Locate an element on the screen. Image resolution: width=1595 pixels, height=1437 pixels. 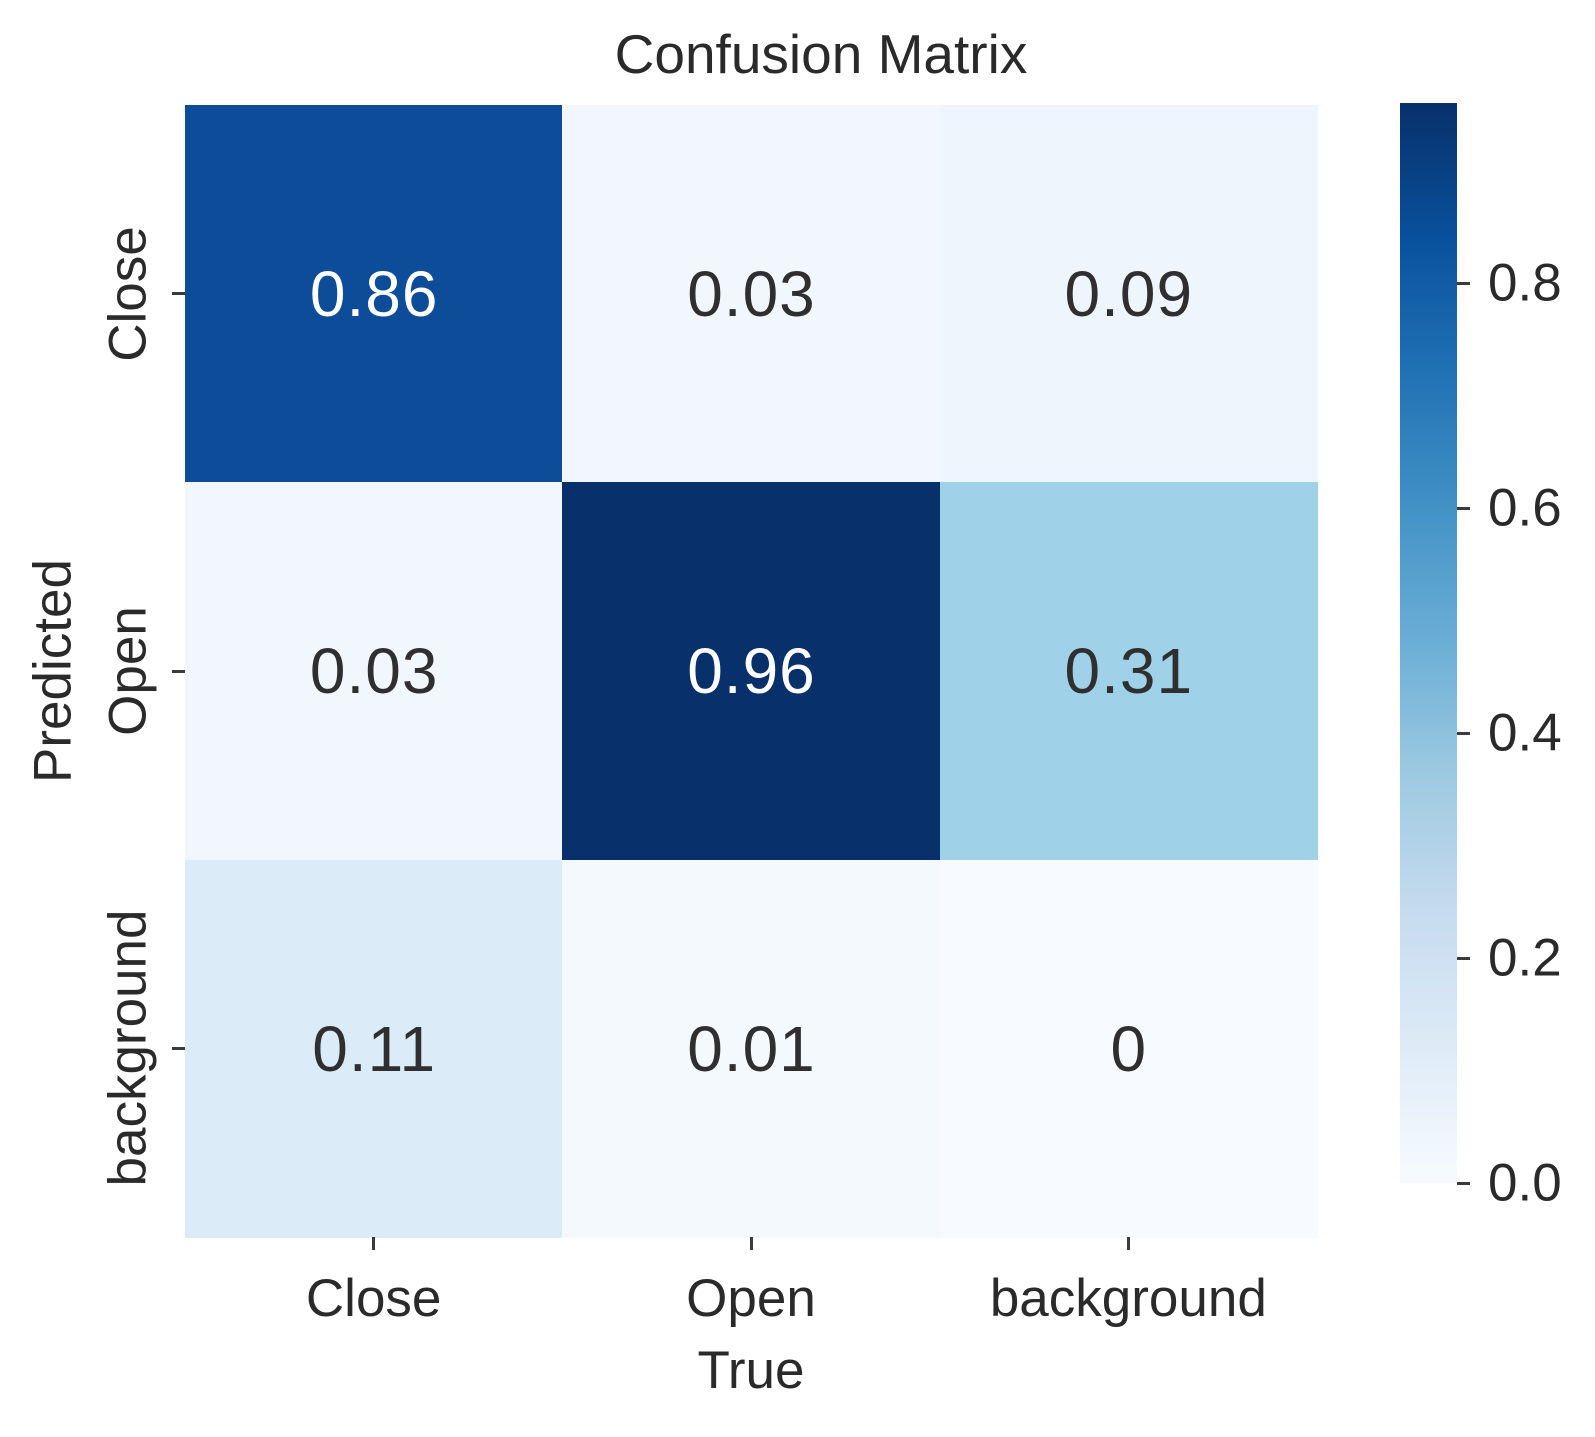
heatmap-cell: 0.09 is located at coordinates (1128, 294).